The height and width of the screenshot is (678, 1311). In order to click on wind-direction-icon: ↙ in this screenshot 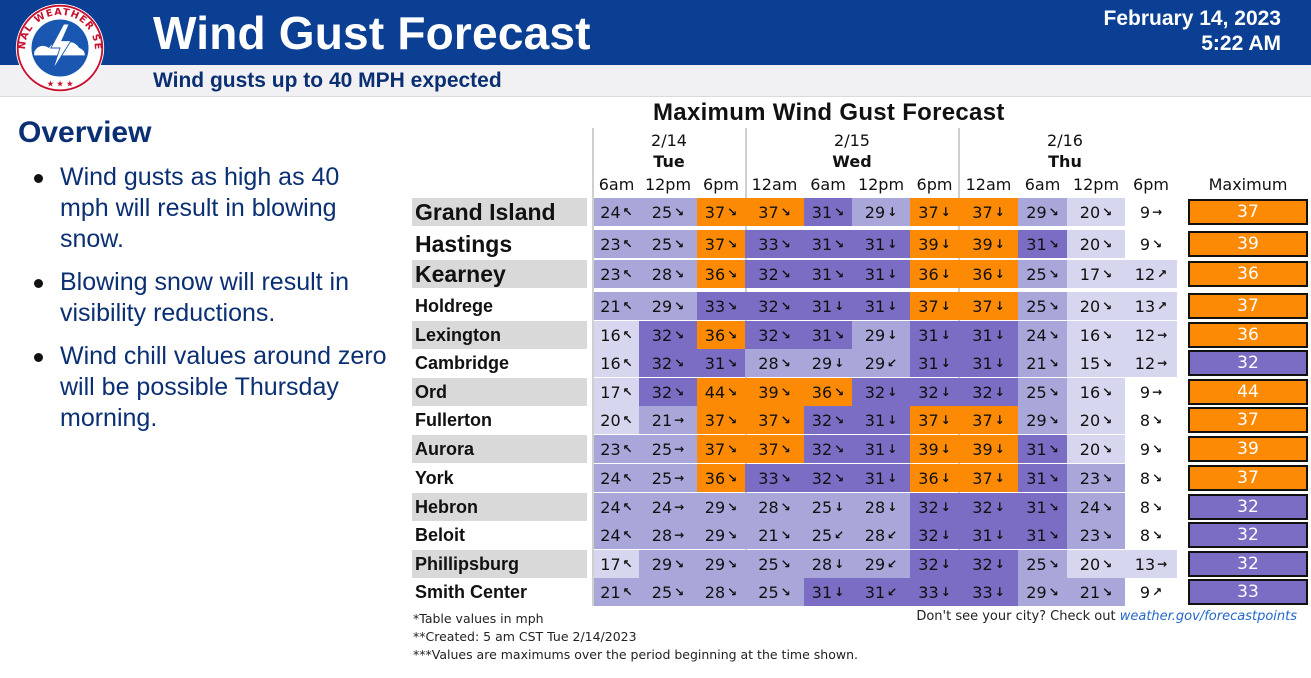, I will do `click(892, 564)`.